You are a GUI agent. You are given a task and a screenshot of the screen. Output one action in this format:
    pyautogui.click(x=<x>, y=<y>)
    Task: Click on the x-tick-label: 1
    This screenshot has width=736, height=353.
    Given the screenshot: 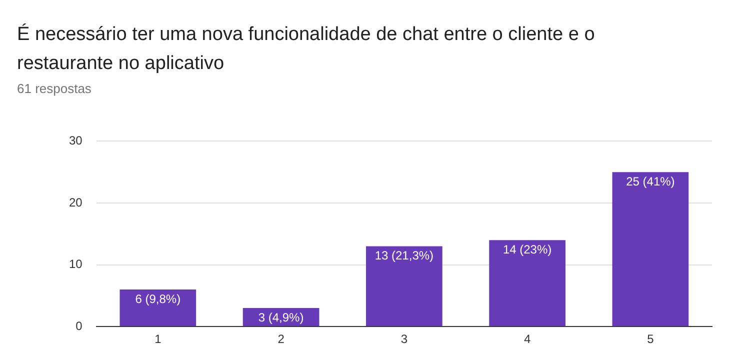 What is the action you would take?
    pyautogui.click(x=158, y=339)
    